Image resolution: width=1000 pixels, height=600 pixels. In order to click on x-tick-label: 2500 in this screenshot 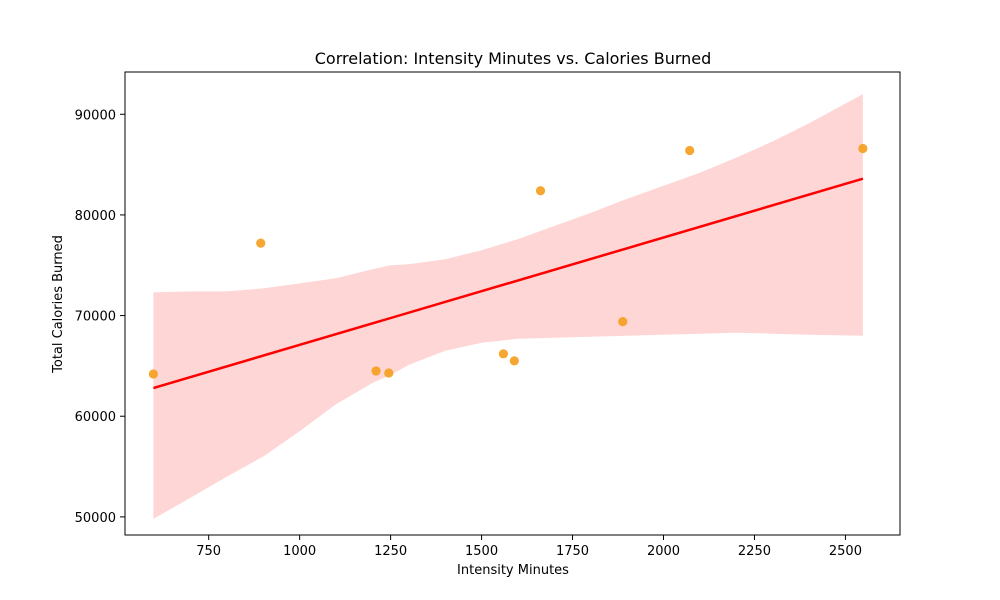, I will do `click(845, 551)`.